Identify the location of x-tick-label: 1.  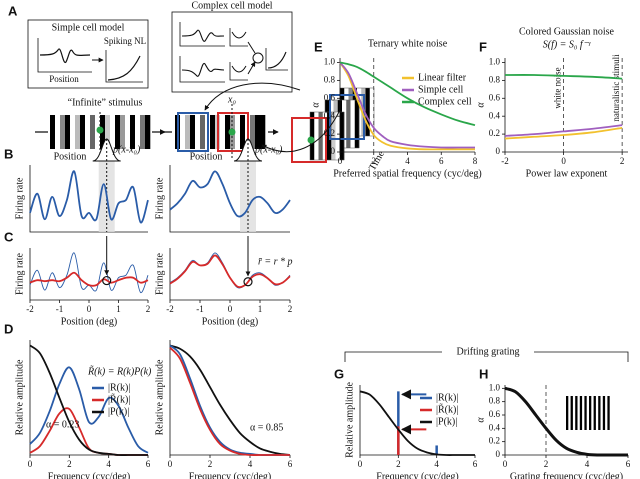
(260, 309).